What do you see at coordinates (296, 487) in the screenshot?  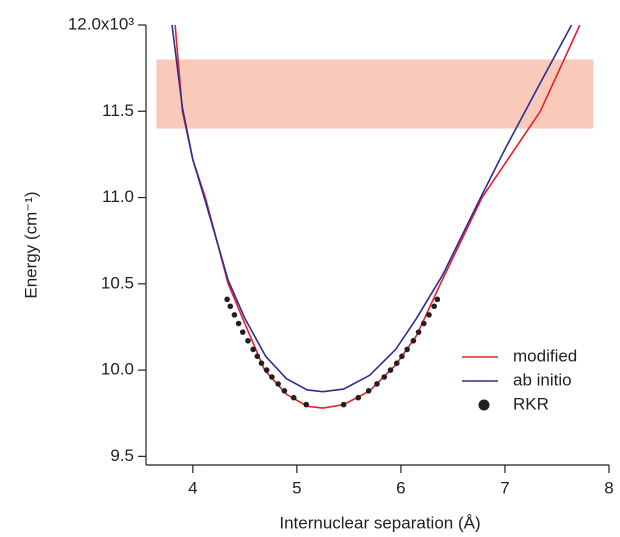 I see `x-tick-label: 5` at bounding box center [296, 487].